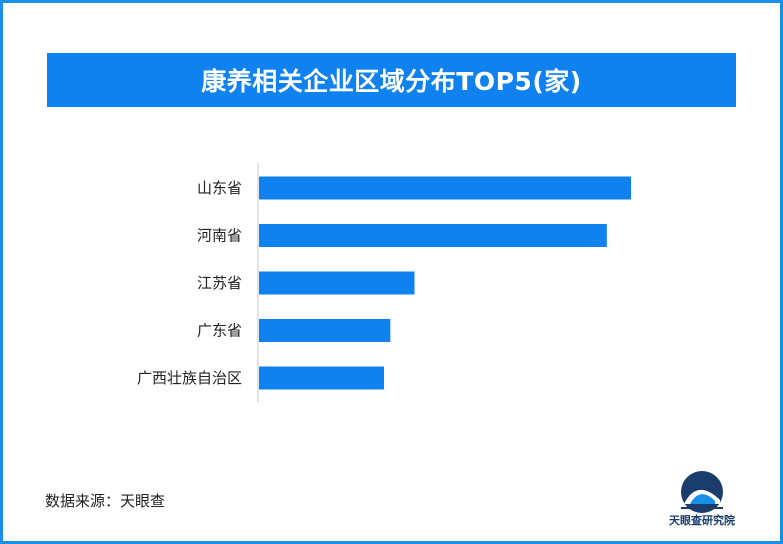 This screenshot has height=544, width=783. I want to click on title-bar: 康养相关企业区域分布TOP5(家), so click(391, 80).